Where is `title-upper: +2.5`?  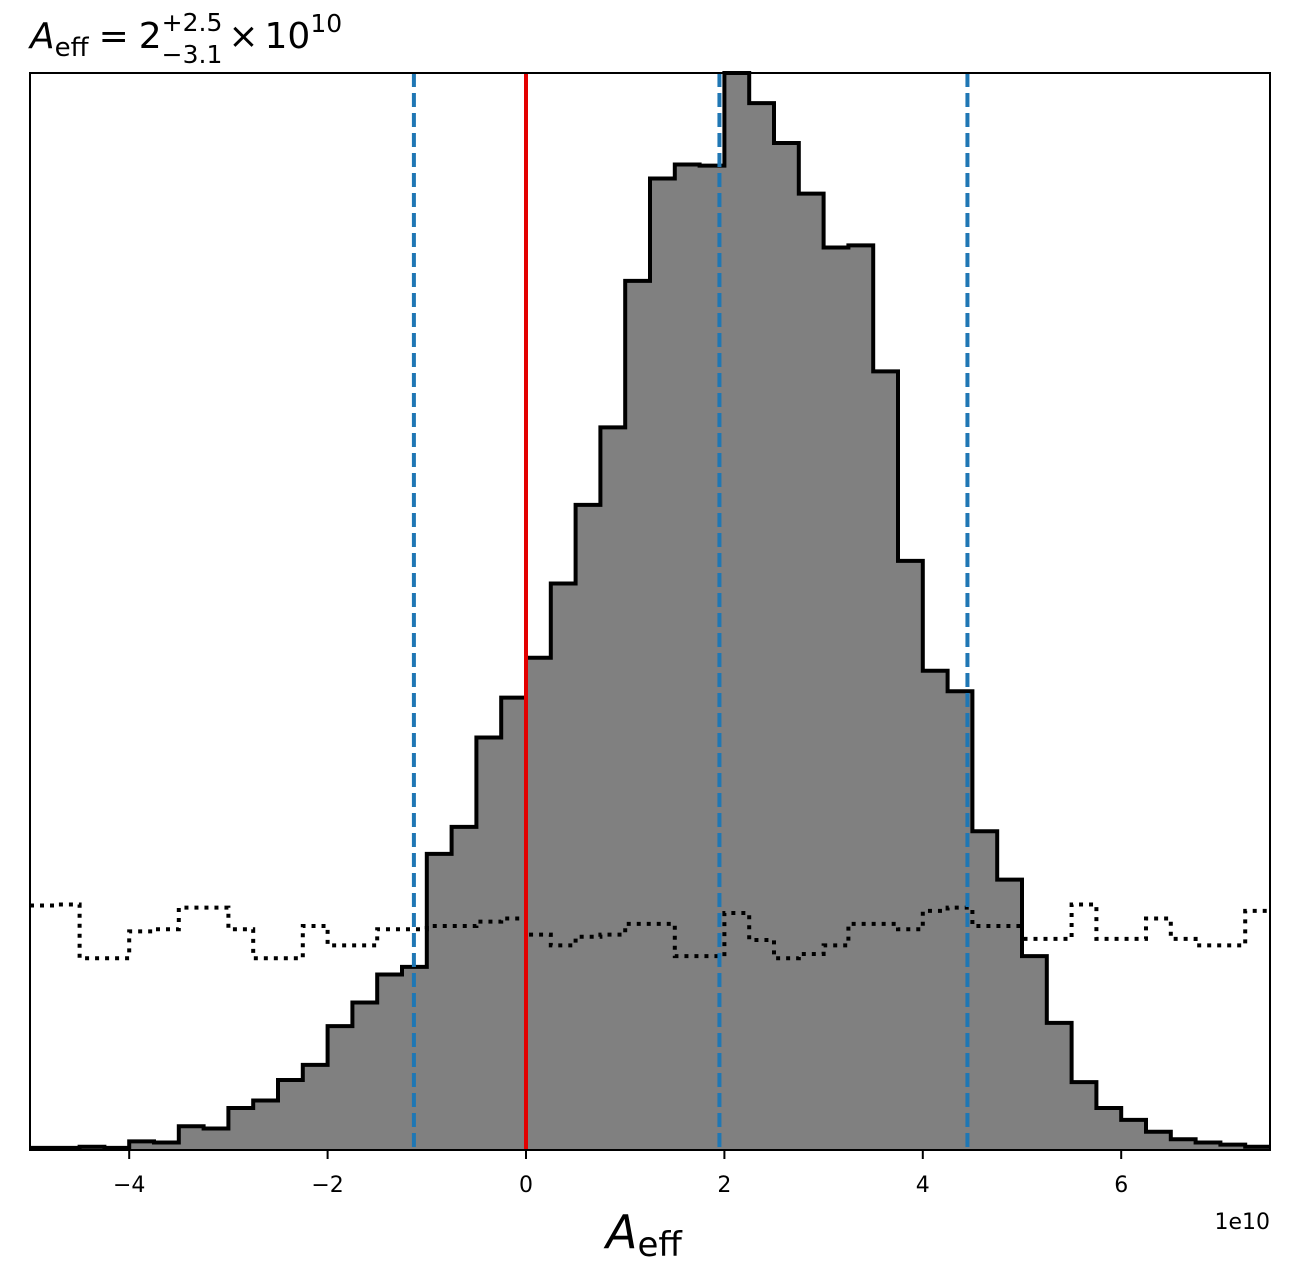 title-upper: +2.5 is located at coordinates (192, 22).